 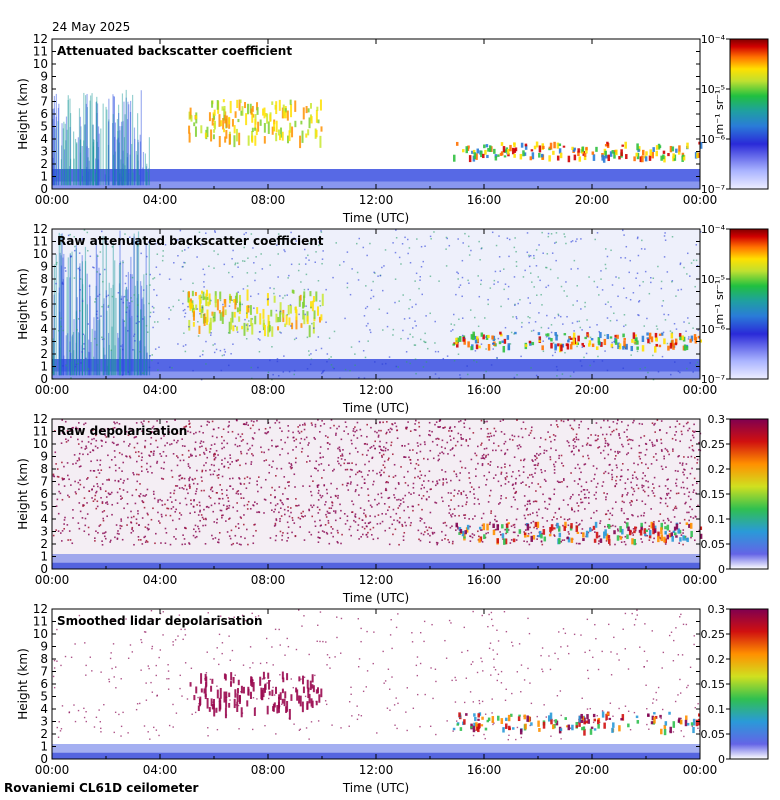 What do you see at coordinates (122, 431) in the screenshot?
I see `panel-title: Raw depolarisation` at bounding box center [122, 431].